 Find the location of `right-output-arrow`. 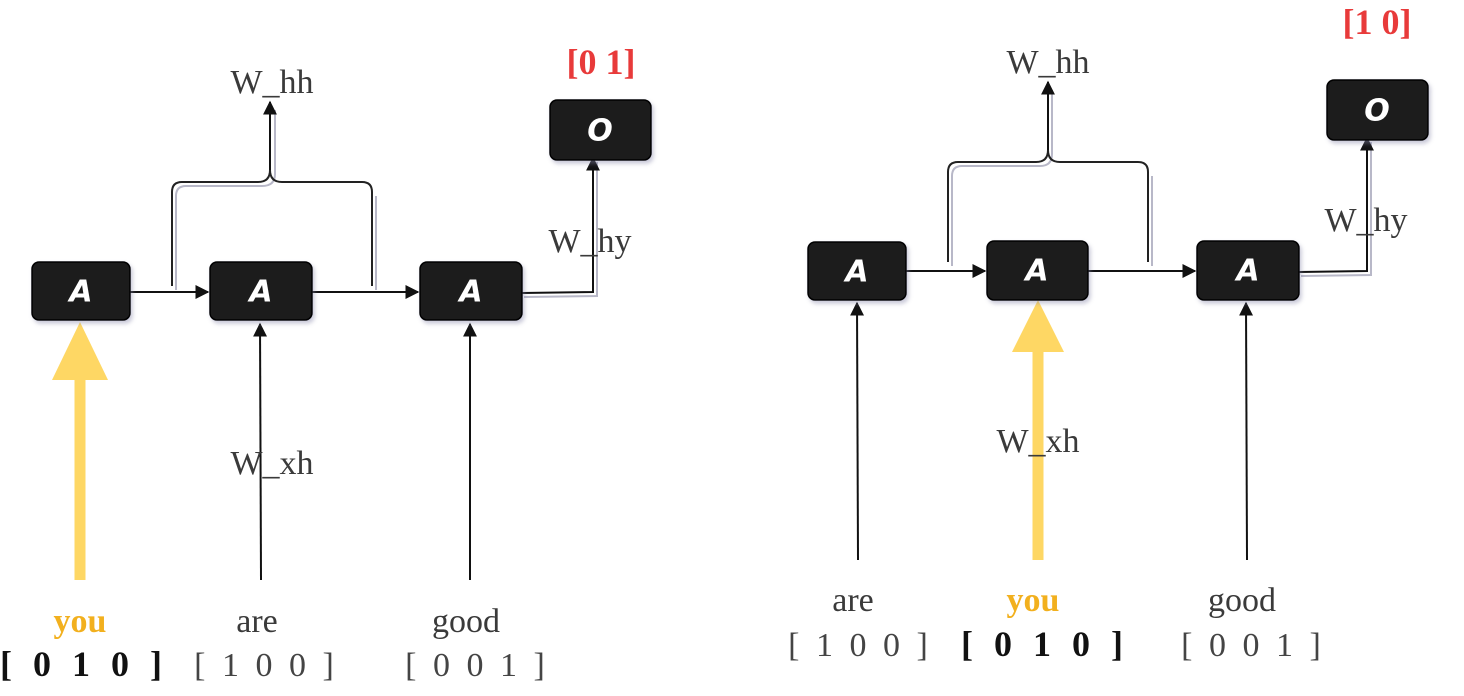

right-output-arrow is located at coordinates (1336, 204).